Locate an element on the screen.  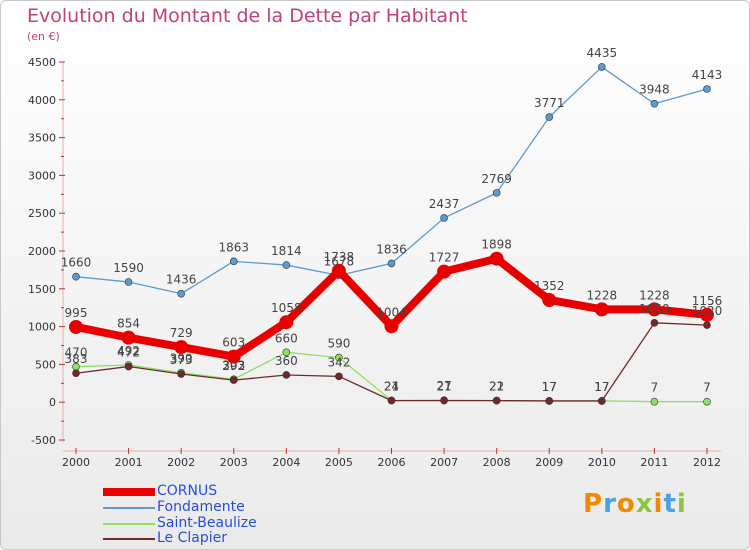
data-label-fondamente: 4143 is located at coordinates (707, 75).